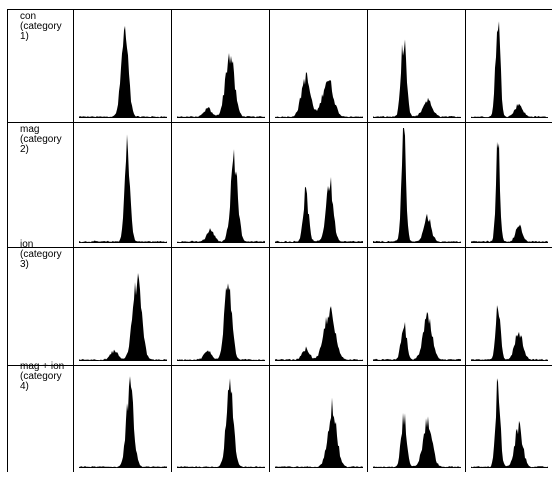  What do you see at coordinates (123, 188) in the screenshot?
I see `histogram-r2-c1` at bounding box center [123, 188].